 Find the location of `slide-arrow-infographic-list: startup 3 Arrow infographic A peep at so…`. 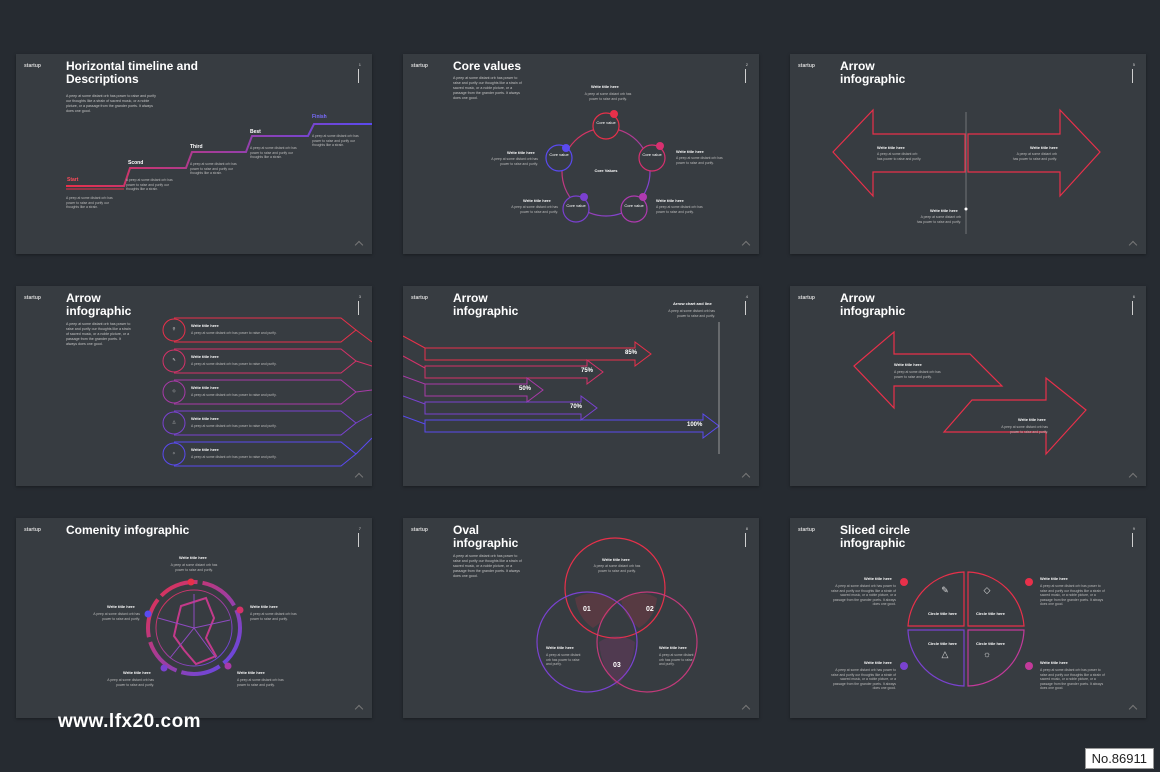

slide-arrow-infographic-list: startup 3 Arrow infographic A peep at so… is located at coordinates (194, 386).